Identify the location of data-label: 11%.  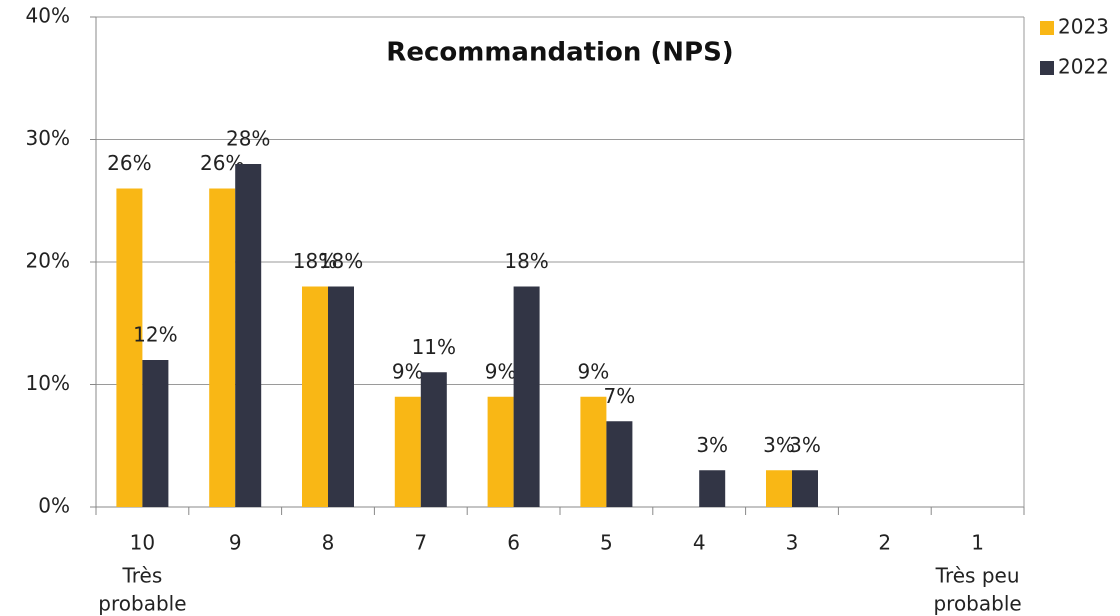
(434, 347).